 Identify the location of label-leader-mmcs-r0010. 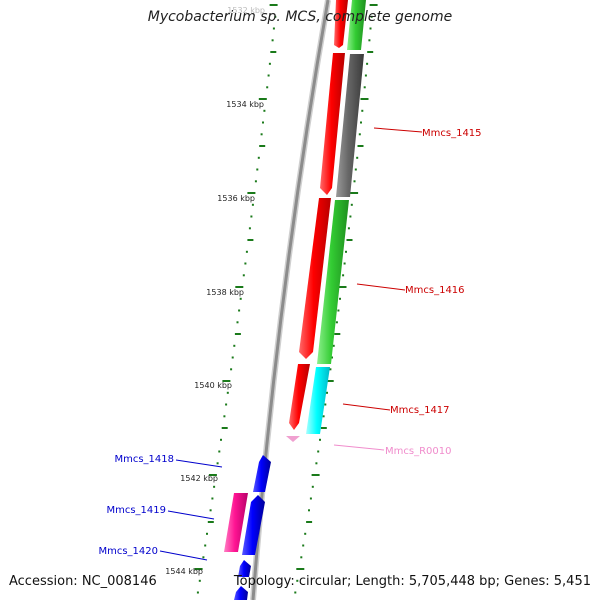
(359, 447).